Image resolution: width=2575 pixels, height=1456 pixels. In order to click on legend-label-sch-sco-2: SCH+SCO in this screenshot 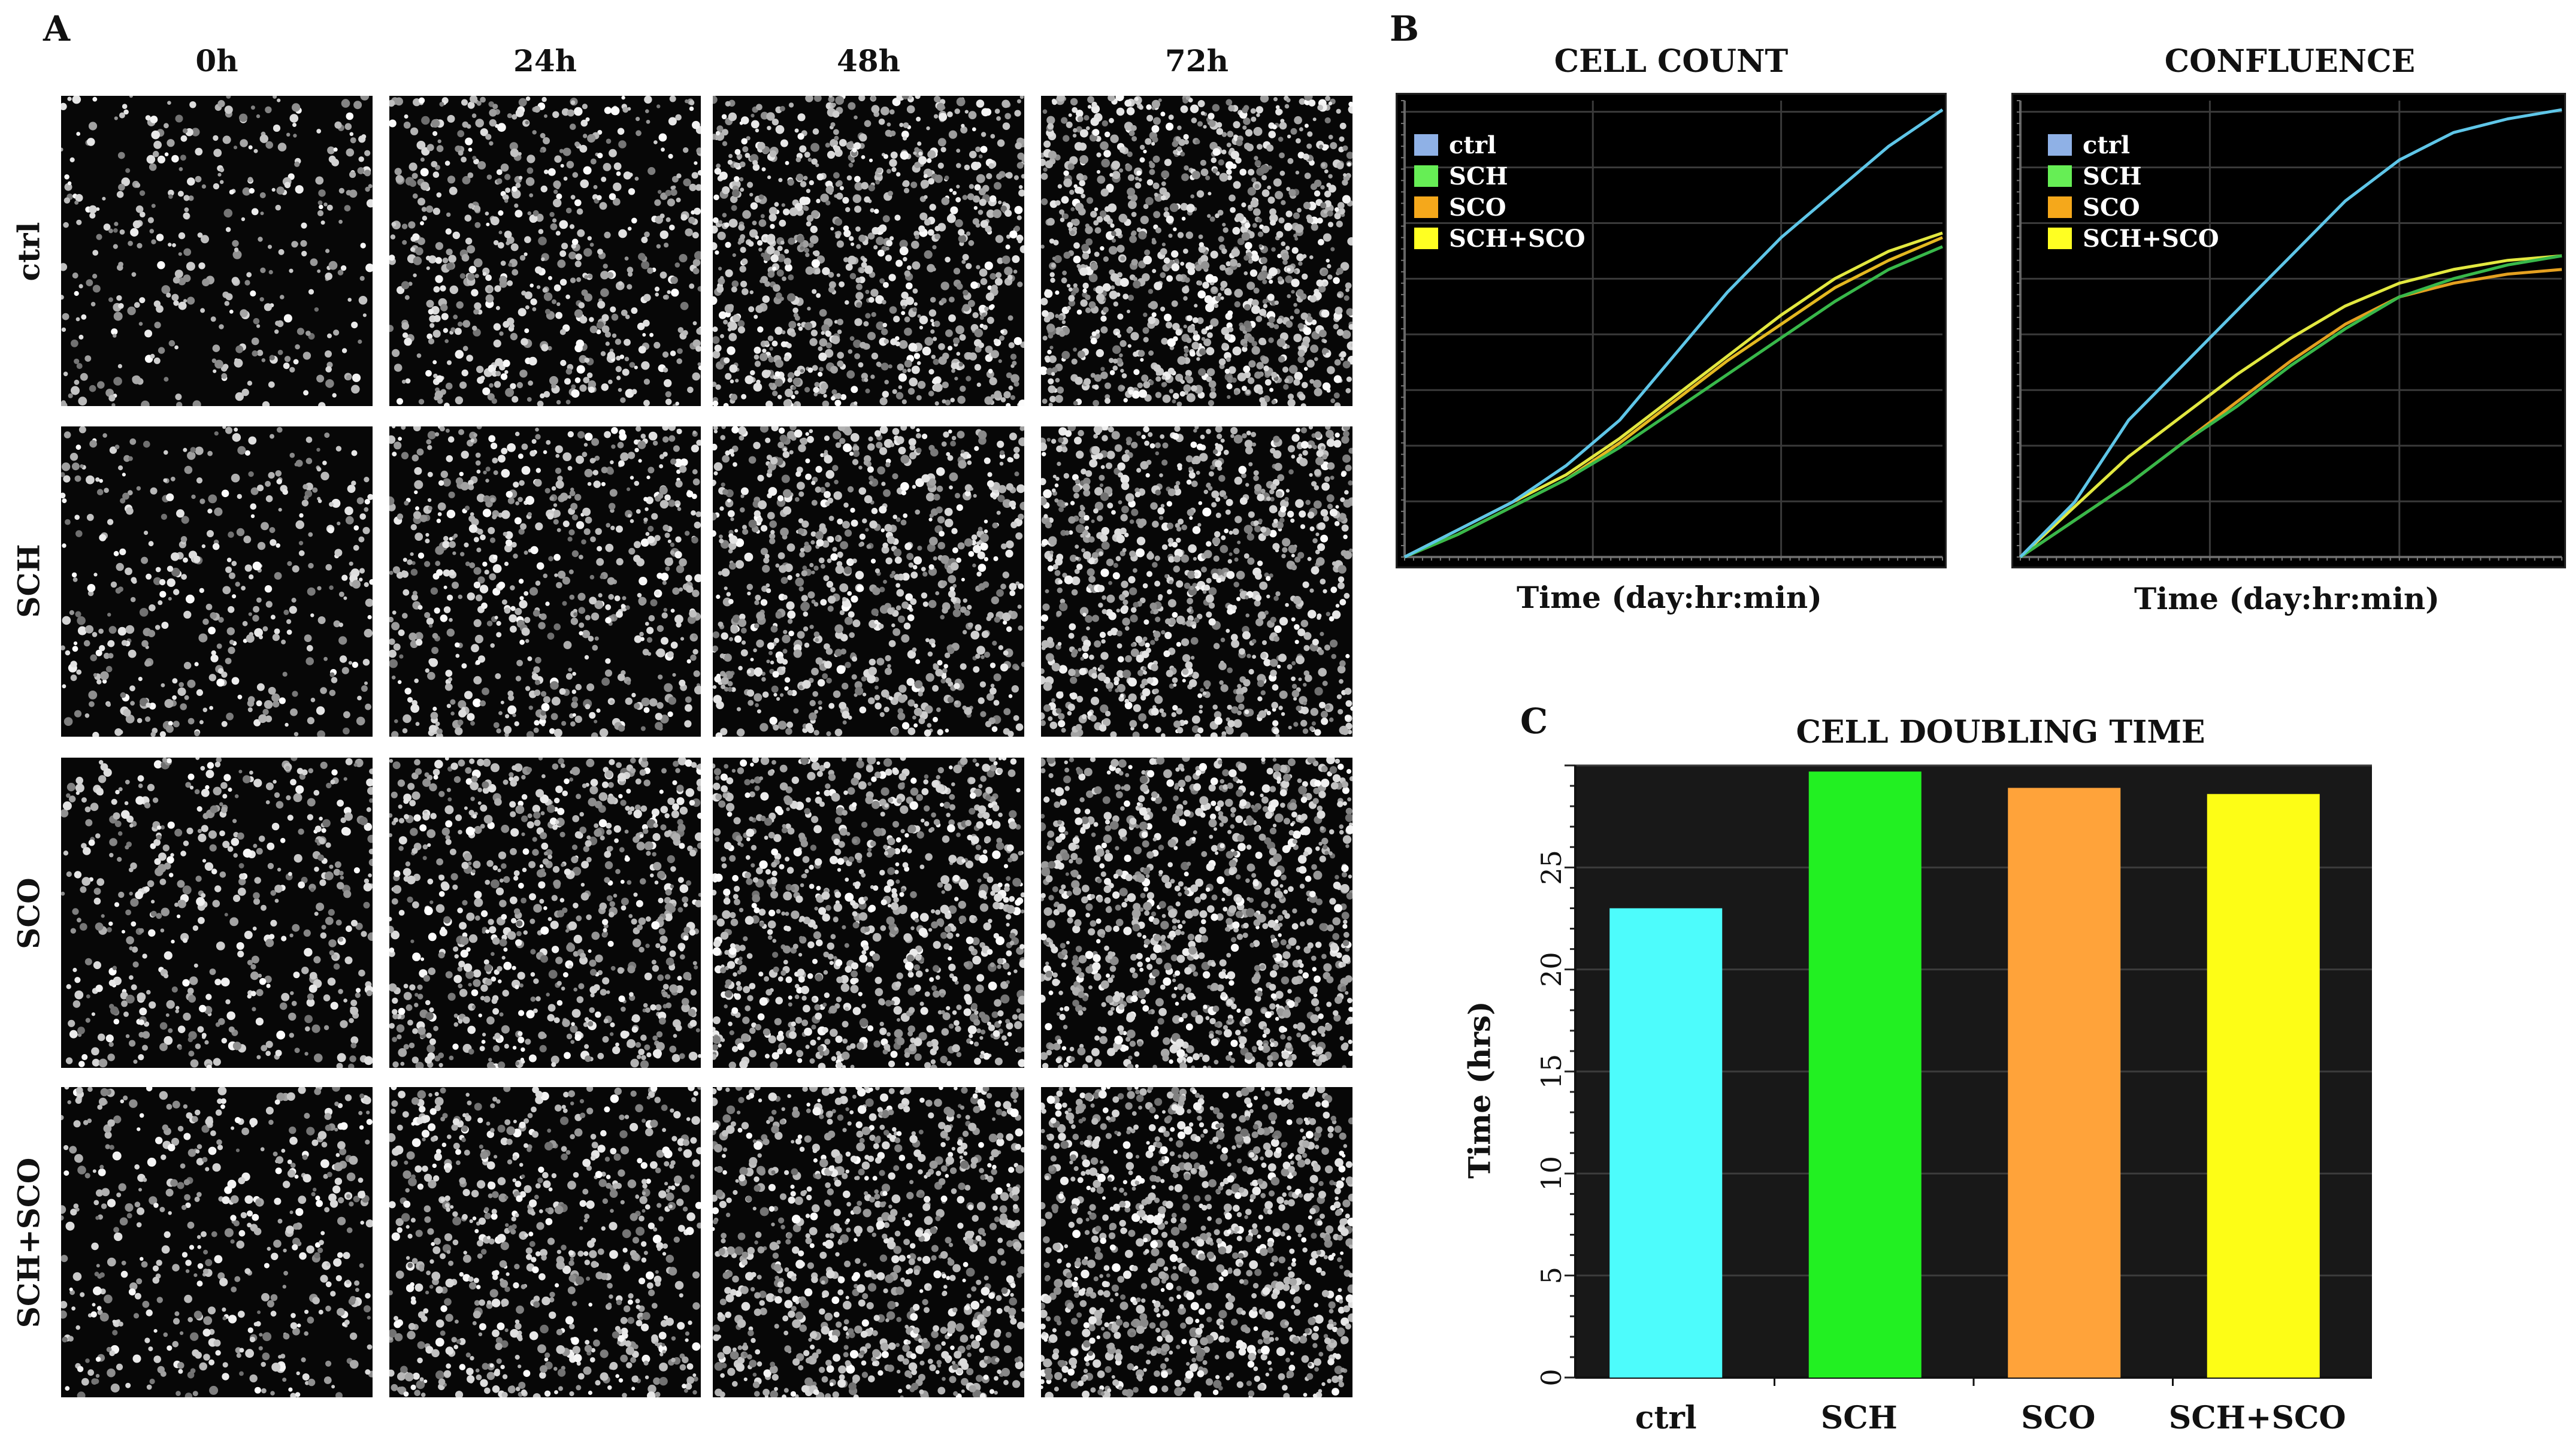, I will do `click(2151, 238)`.